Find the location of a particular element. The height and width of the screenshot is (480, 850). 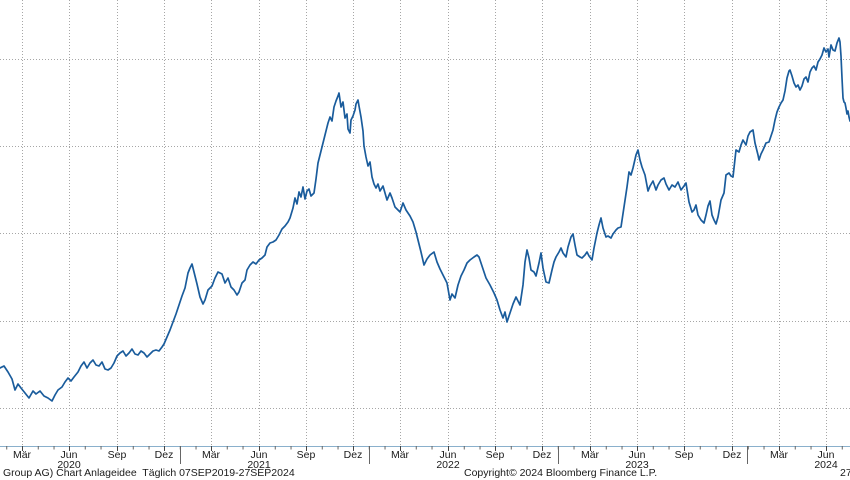

x-axis-year-label: 2023 is located at coordinates (637, 465).